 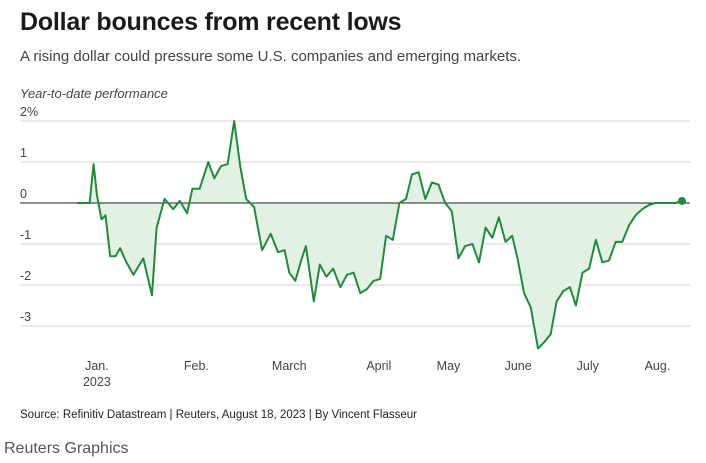 I want to click on x-tick-label: May, so click(x=449, y=366).